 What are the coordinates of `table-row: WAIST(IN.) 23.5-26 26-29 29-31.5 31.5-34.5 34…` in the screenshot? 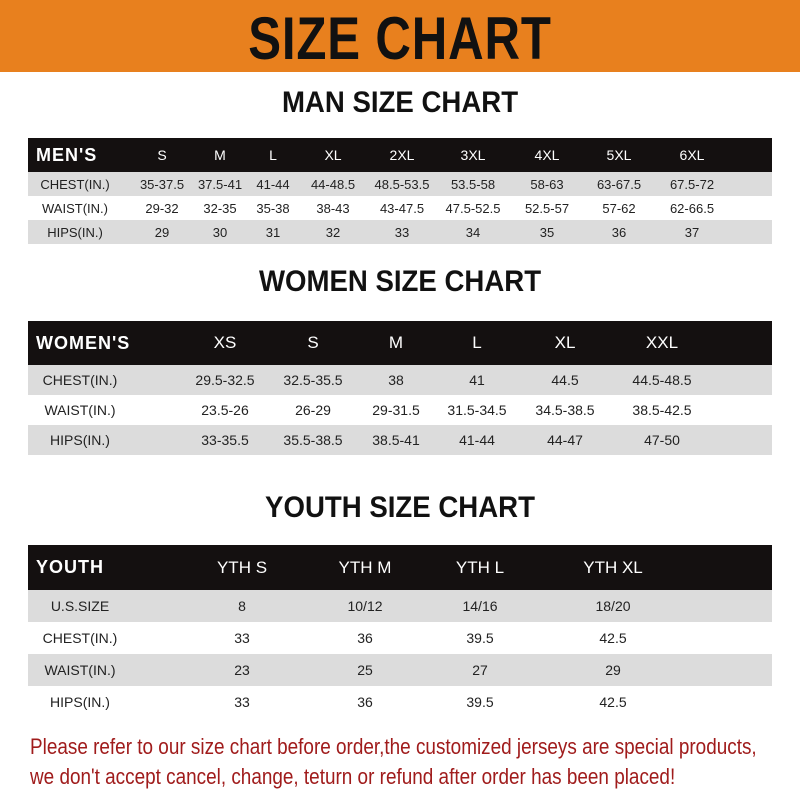 It's located at (400, 410).